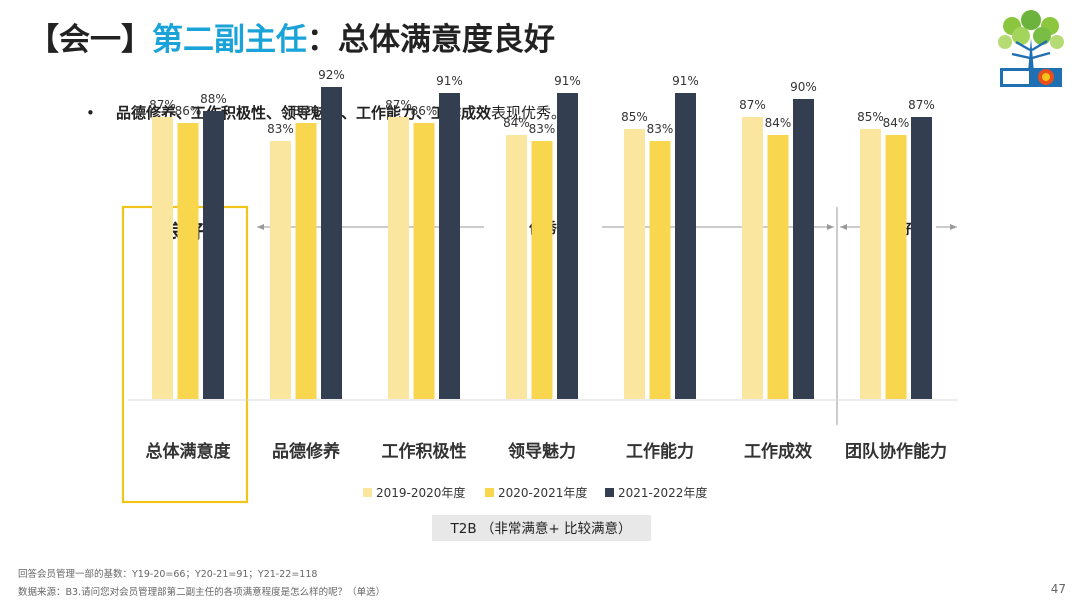 The height and width of the screenshot is (608, 1080). What do you see at coordinates (542, 492) in the screenshot?
I see `legend-label-2: 2020-2021年度` at bounding box center [542, 492].